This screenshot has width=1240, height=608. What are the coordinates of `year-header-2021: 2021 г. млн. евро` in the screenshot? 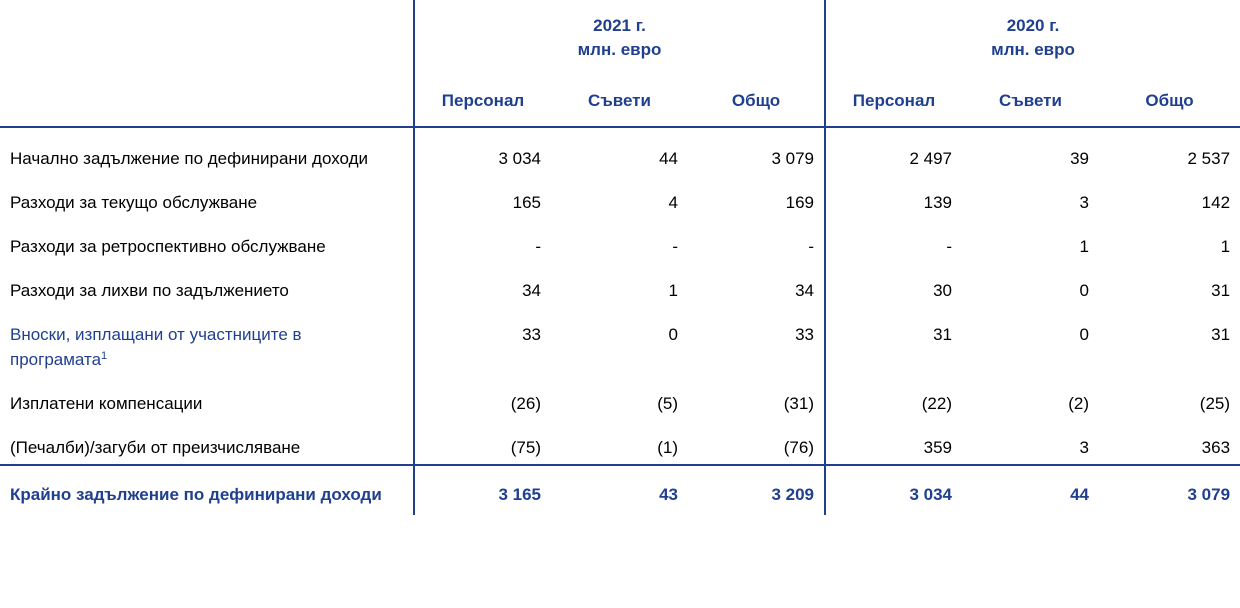 It's located at (619, 38).